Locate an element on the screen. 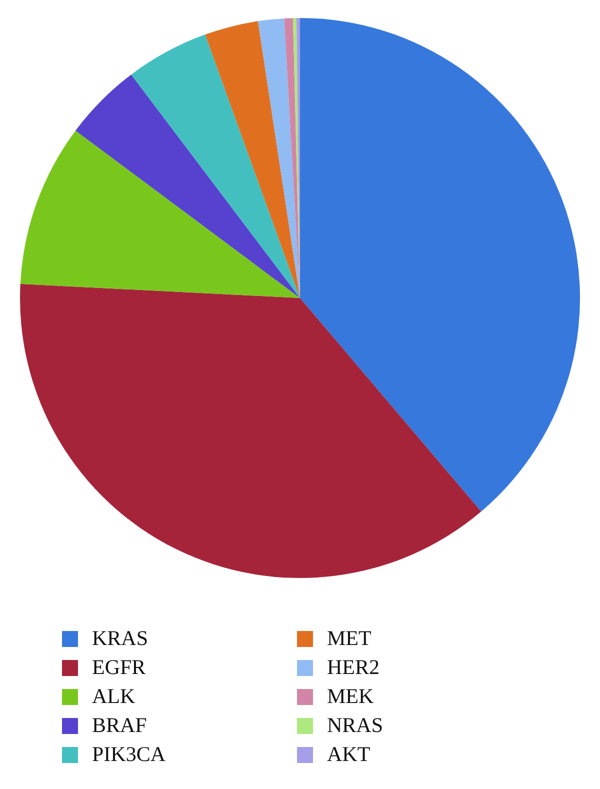 The width and height of the screenshot is (600, 789). legend-label: EGFR is located at coordinates (119, 667).